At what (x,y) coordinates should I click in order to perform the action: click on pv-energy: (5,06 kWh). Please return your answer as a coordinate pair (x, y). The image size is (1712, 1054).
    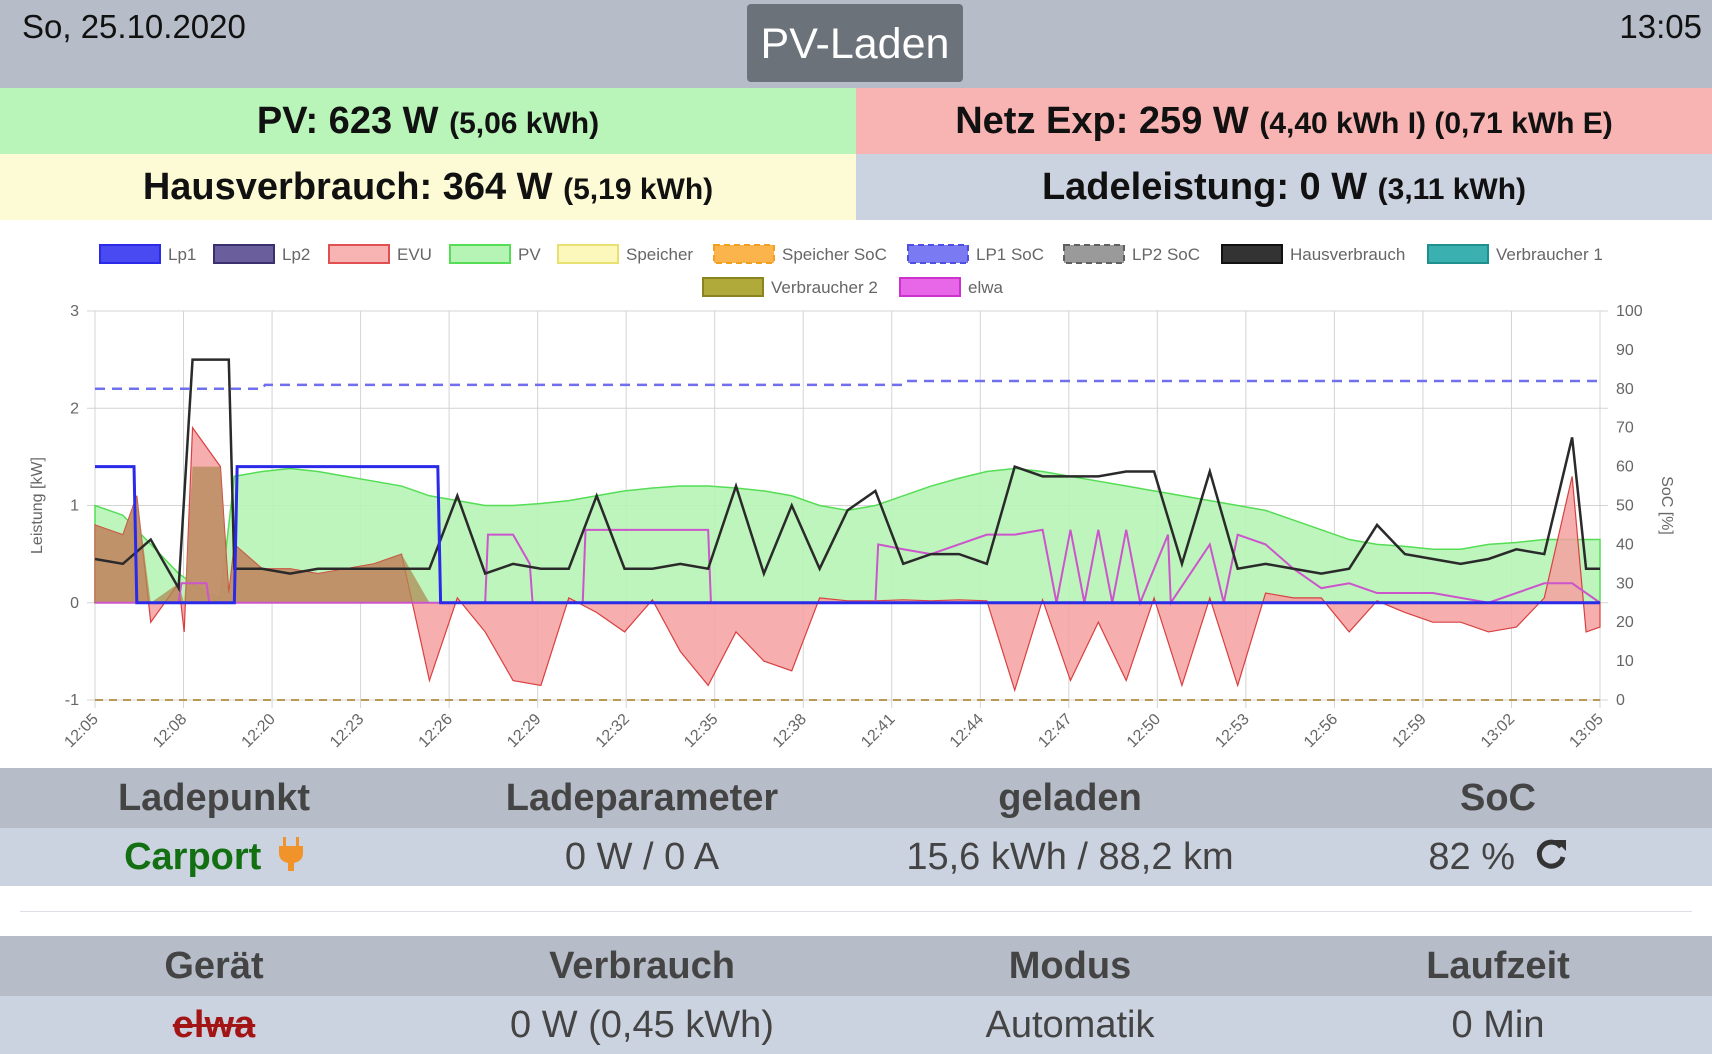
    Looking at the image, I should click on (524, 123).